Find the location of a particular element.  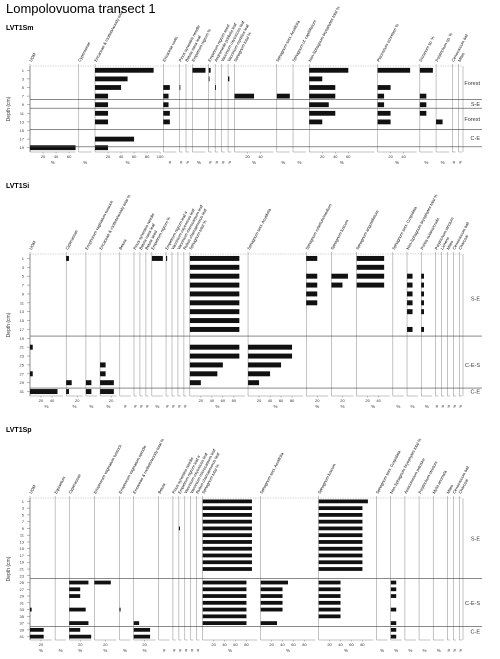

depth-tick-label: 35 is located at coordinates (22, 616).